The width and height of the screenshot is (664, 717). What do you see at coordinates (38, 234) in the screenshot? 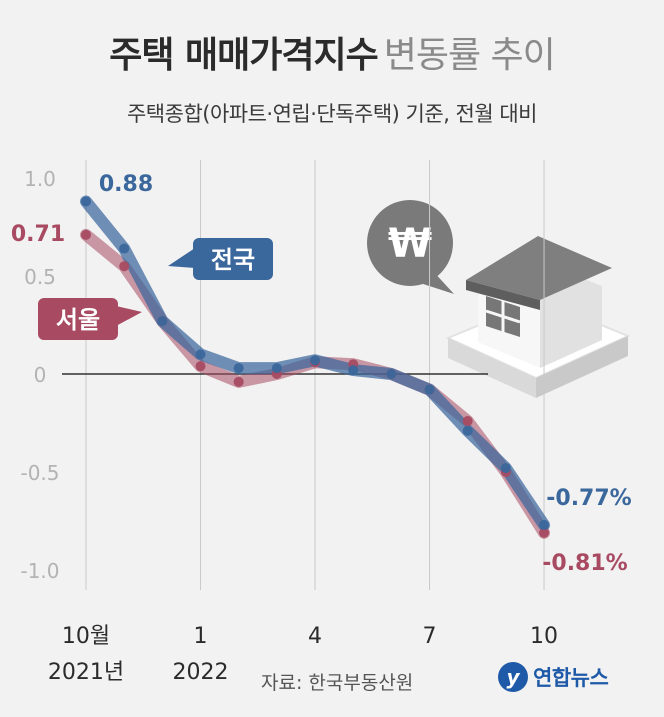
I see `data-label-first: 0.71` at bounding box center [38, 234].